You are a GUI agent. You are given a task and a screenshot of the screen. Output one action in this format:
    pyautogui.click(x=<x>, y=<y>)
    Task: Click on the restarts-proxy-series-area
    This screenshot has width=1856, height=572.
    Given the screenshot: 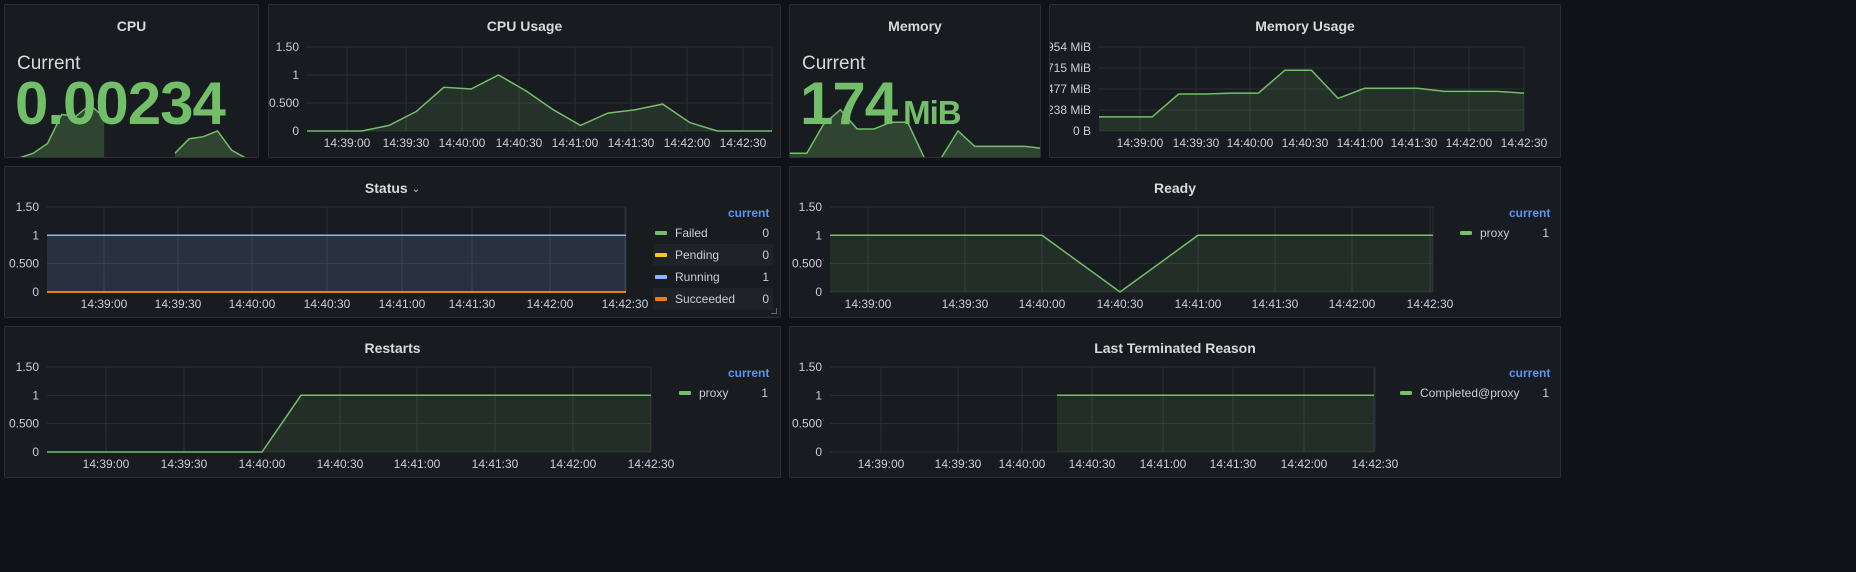 What is the action you would take?
    pyautogui.click(x=349, y=423)
    